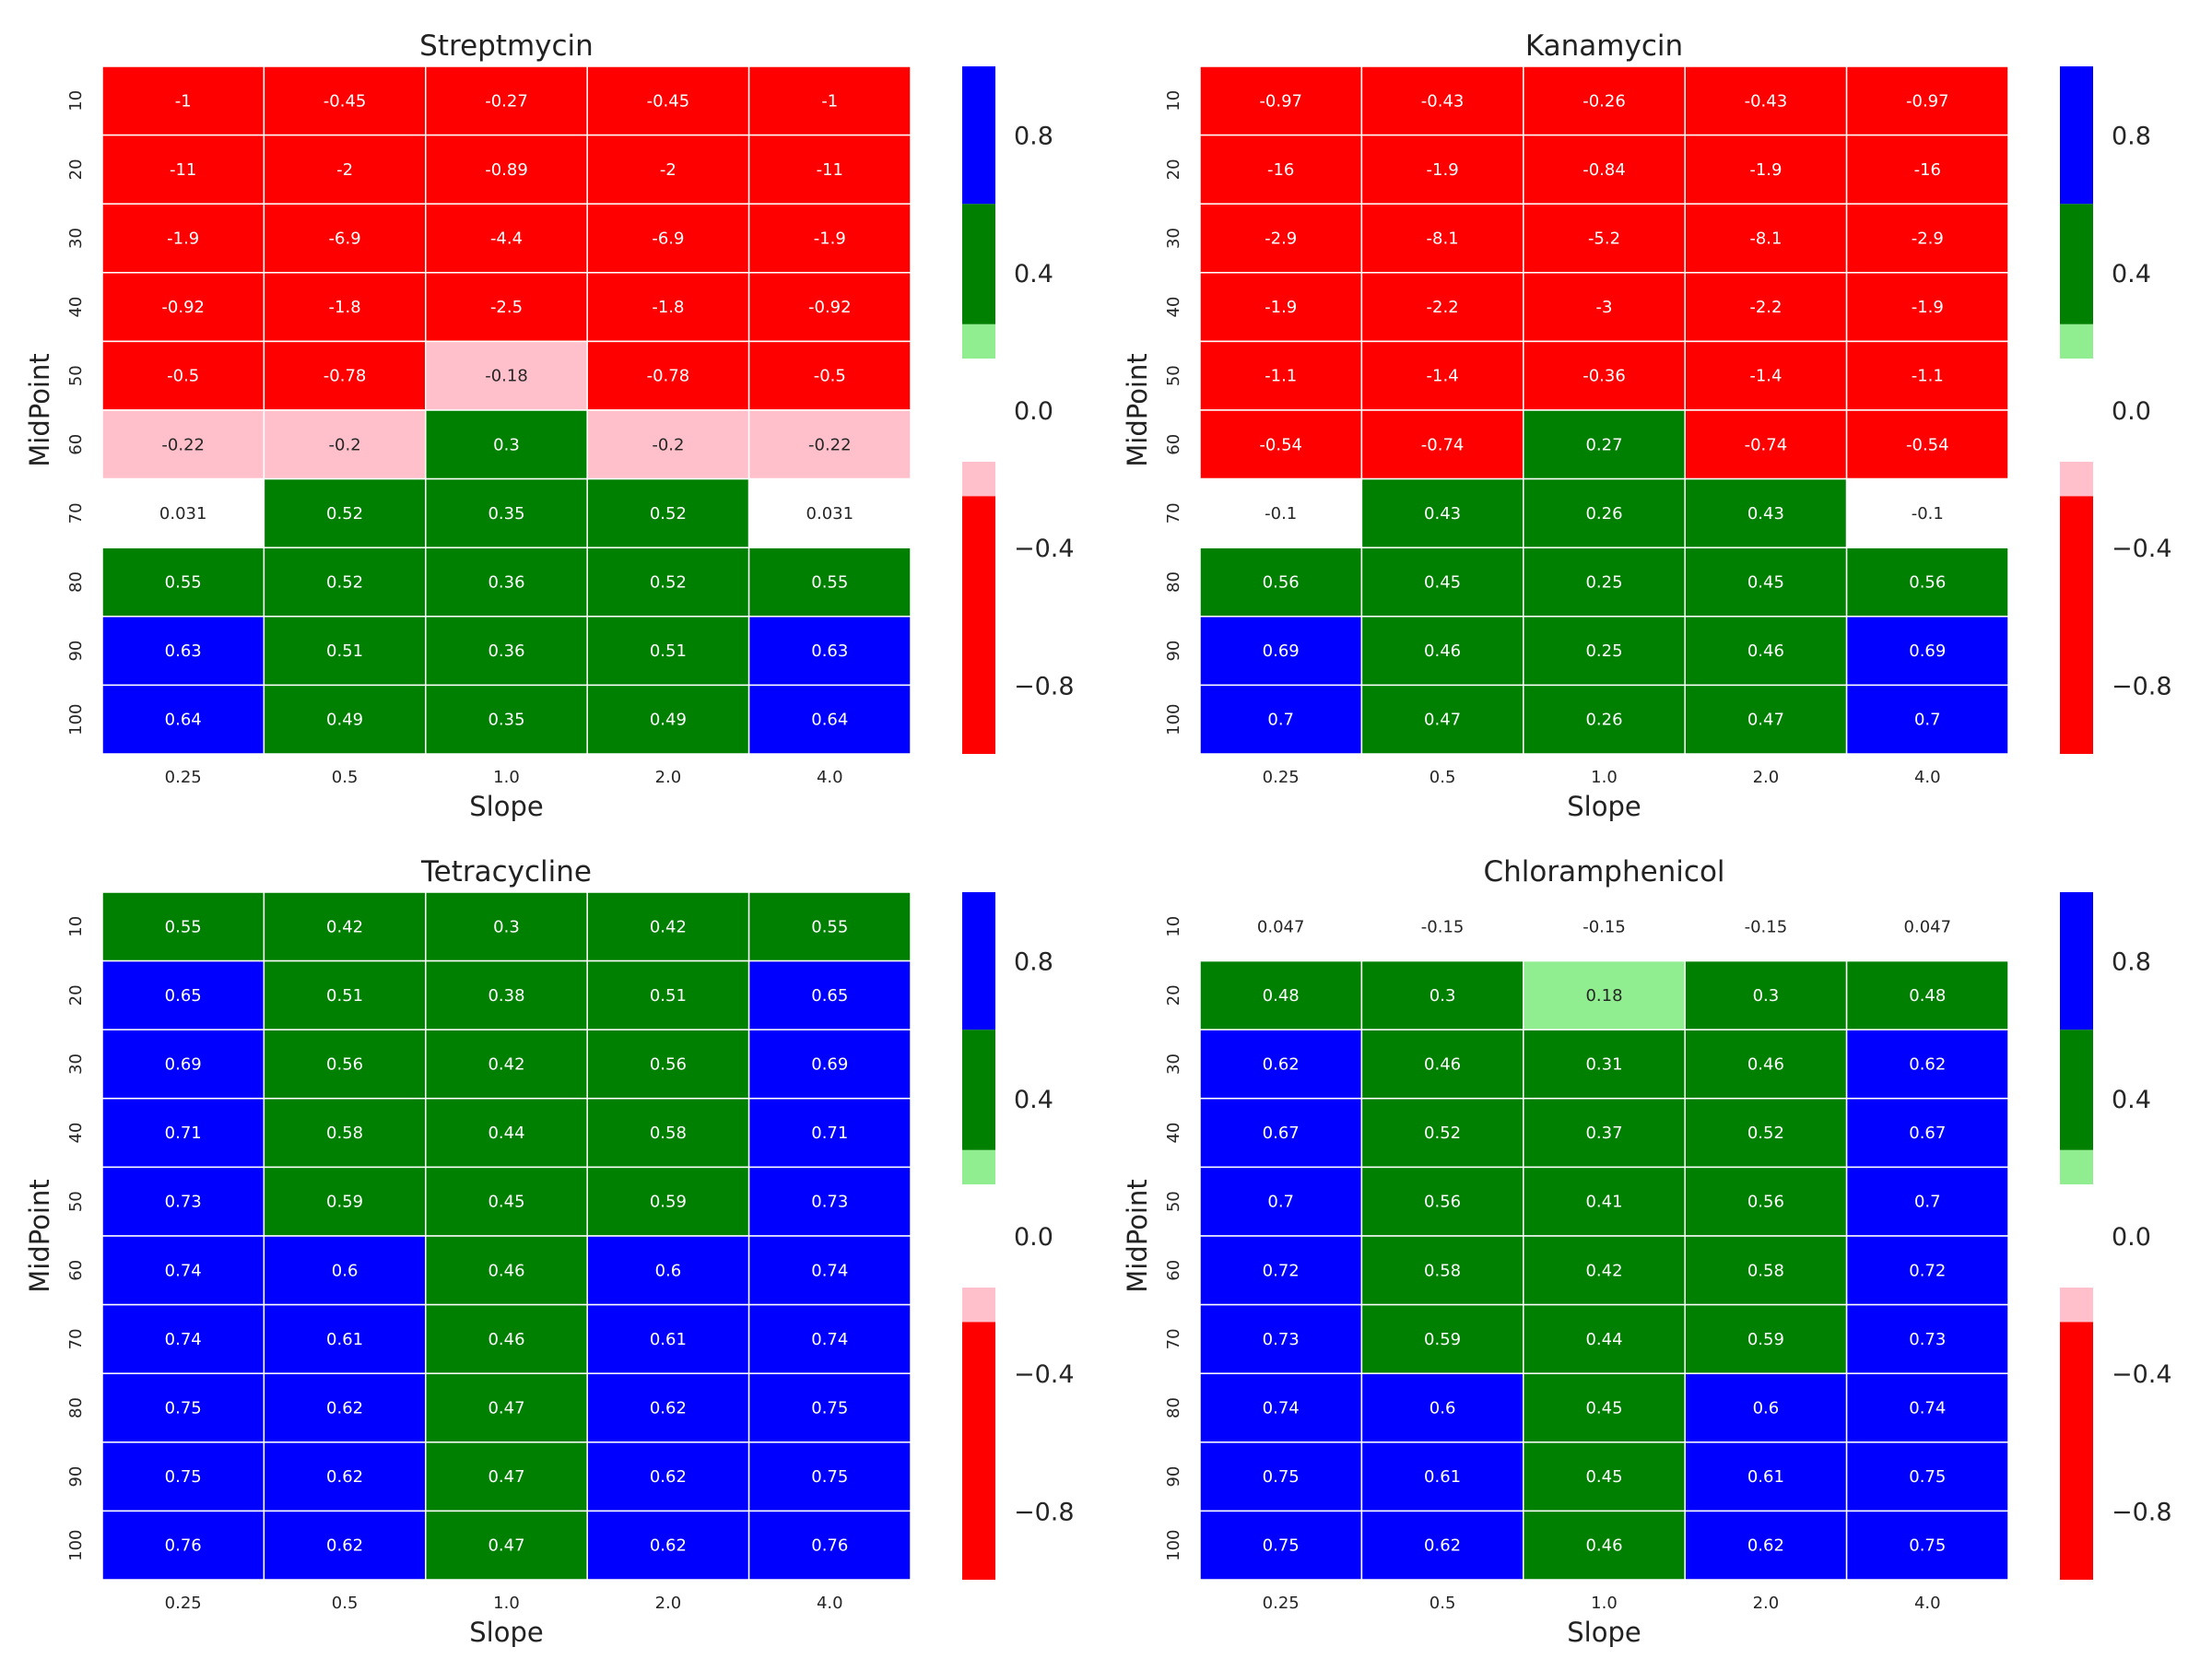 This screenshot has height=1659, width=2212. What do you see at coordinates (668, 239) in the screenshot?
I see `cell-label: -6.9` at bounding box center [668, 239].